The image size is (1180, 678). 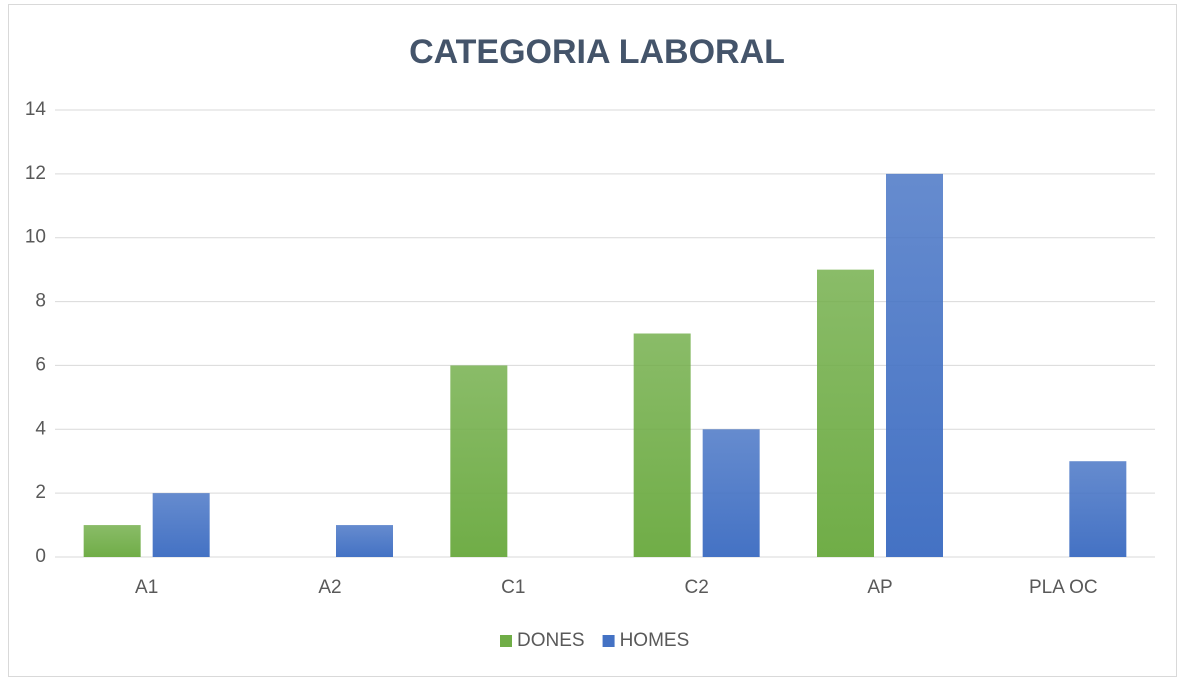 I want to click on y-tick-label: 8, so click(x=40, y=301).